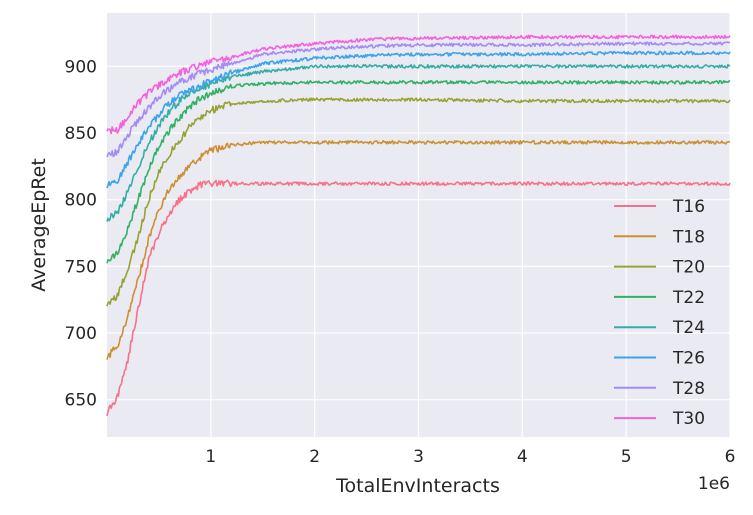  What do you see at coordinates (688, 328) in the screenshot?
I see `legend-label: T24` at bounding box center [688, 328].